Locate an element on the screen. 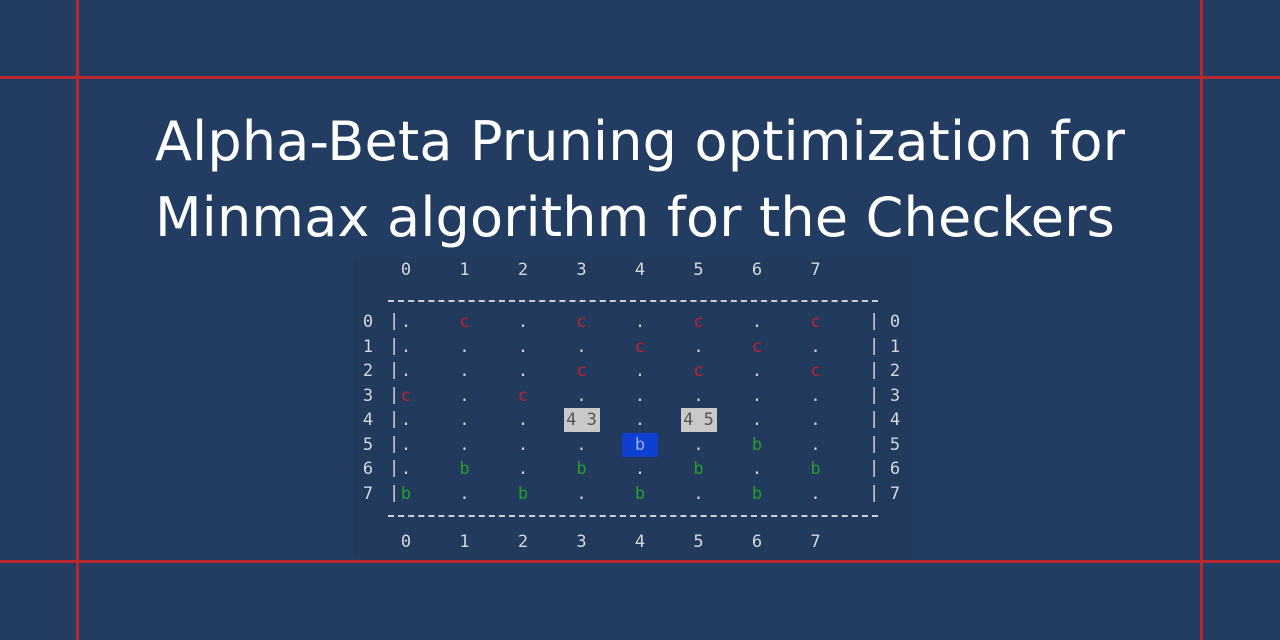 This screenshot has height=640, width=1280. column-label-bottom: 7 is located at coordinates (815, 542).